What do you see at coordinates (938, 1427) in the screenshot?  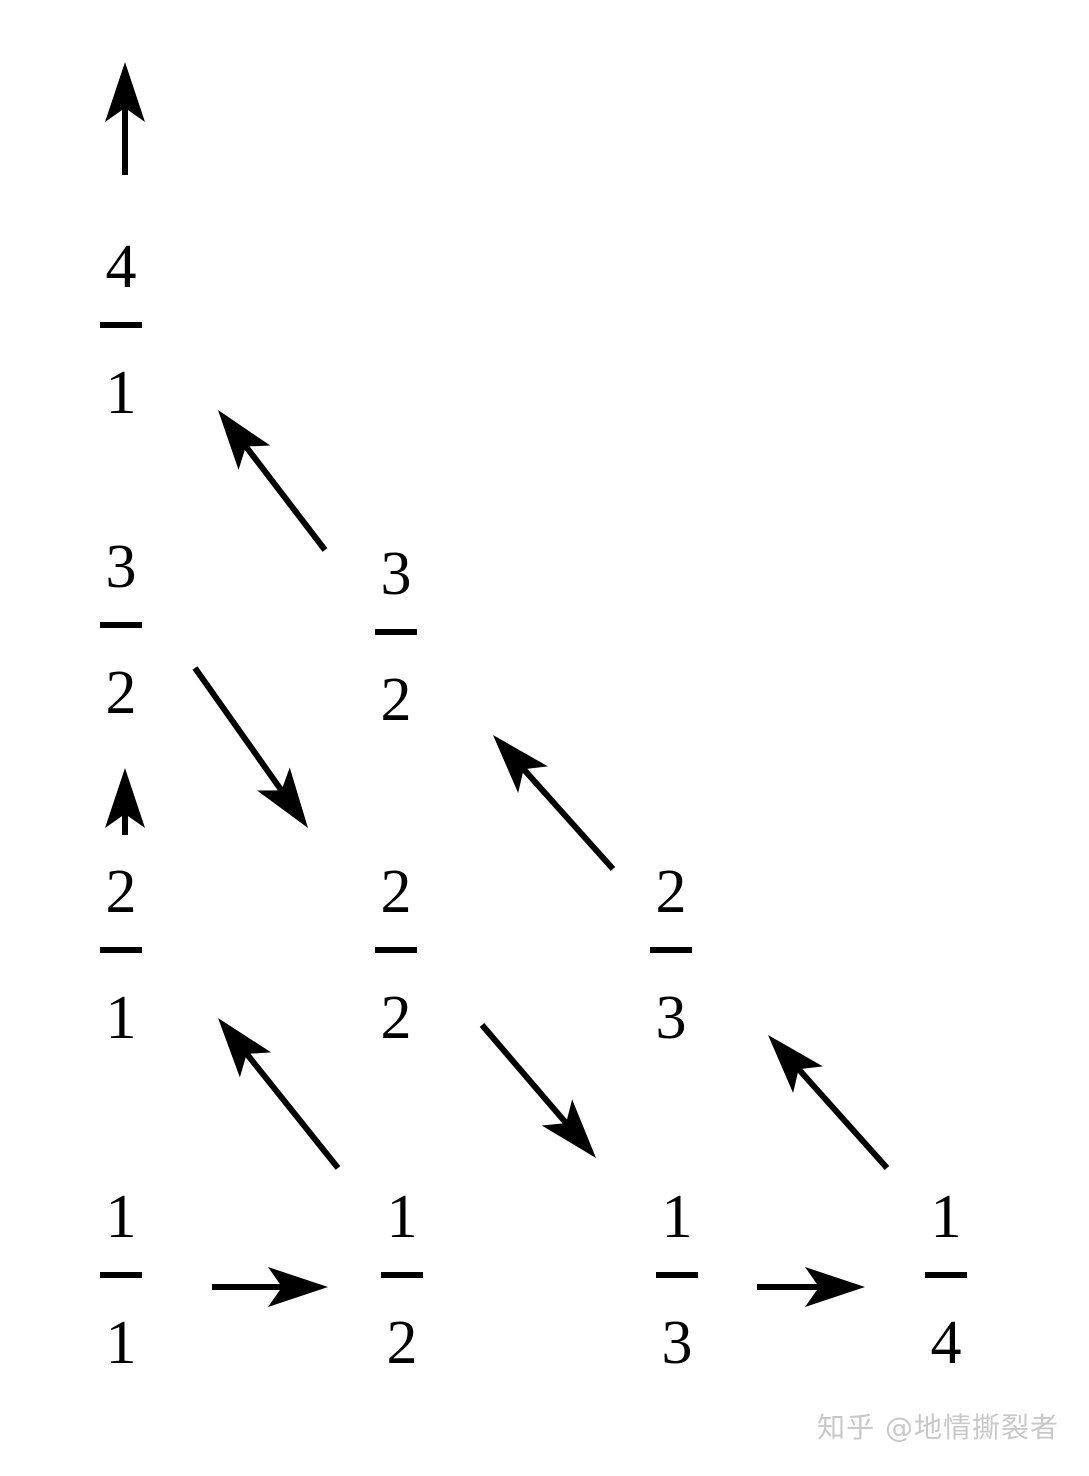 I see `watermark: 知乎 @地情撕裂者` at bounding box center [938, 1427].